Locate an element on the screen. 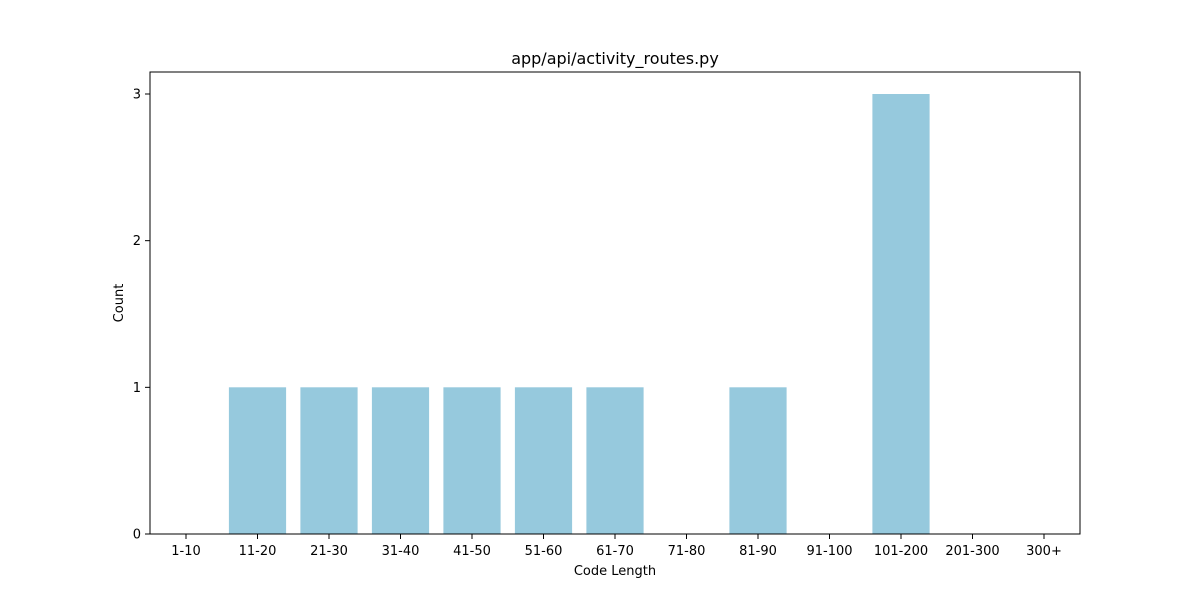 The height and width of the screenshot is (604, 1200). x-tick-label: 31-40 is located at coordinates (401, 551).